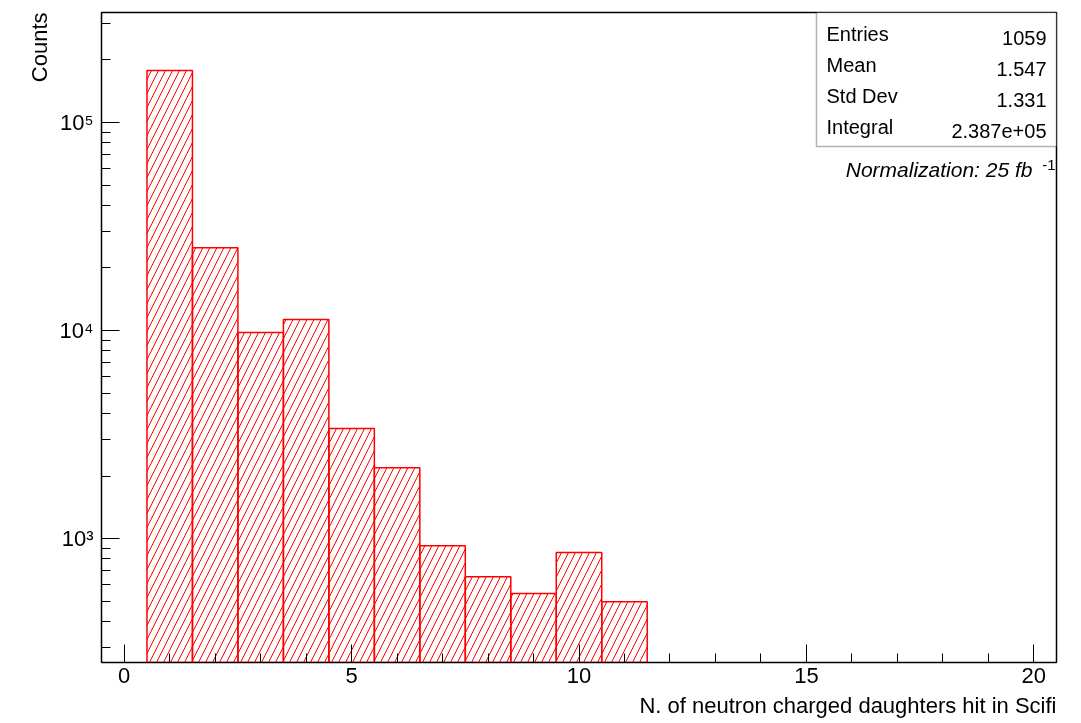 The image size is (1081, 723). What do you see at coordinates (1024, 37) in the screenshot?
I see `annotation: 1059` at bounding box center [1024, 37].